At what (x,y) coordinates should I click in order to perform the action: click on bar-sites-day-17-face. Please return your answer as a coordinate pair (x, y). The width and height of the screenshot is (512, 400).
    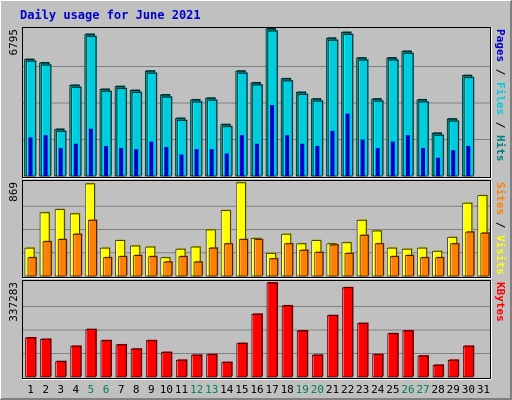
    Looking at the image, I should click on (273, 267).